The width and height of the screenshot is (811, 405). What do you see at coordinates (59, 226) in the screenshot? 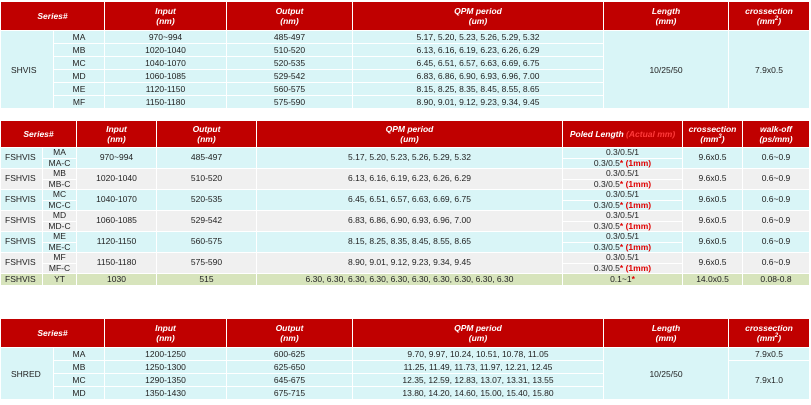
I see `series-id: MD-C` at bounding box center [59, 226].